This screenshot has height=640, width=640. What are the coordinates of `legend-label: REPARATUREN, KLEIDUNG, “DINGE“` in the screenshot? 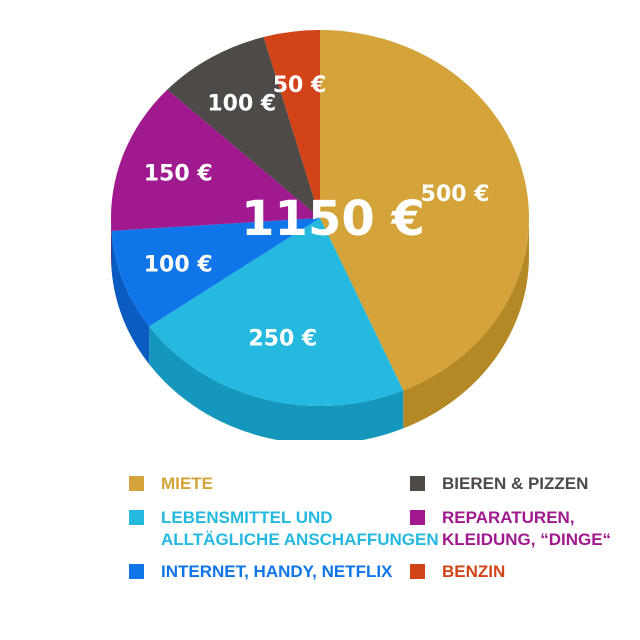 It's located at (527, 528).